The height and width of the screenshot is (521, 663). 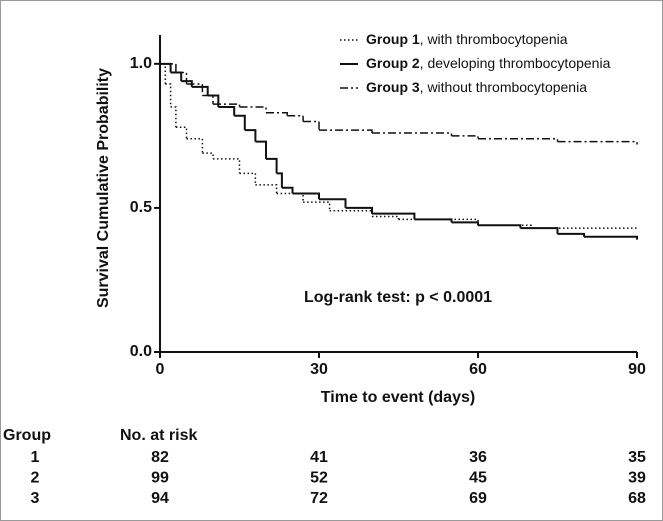 What do you see at coordinates (393, 39) in the screenshot?
I see `legend-name: Group 1` at bounding box center [393, 39].